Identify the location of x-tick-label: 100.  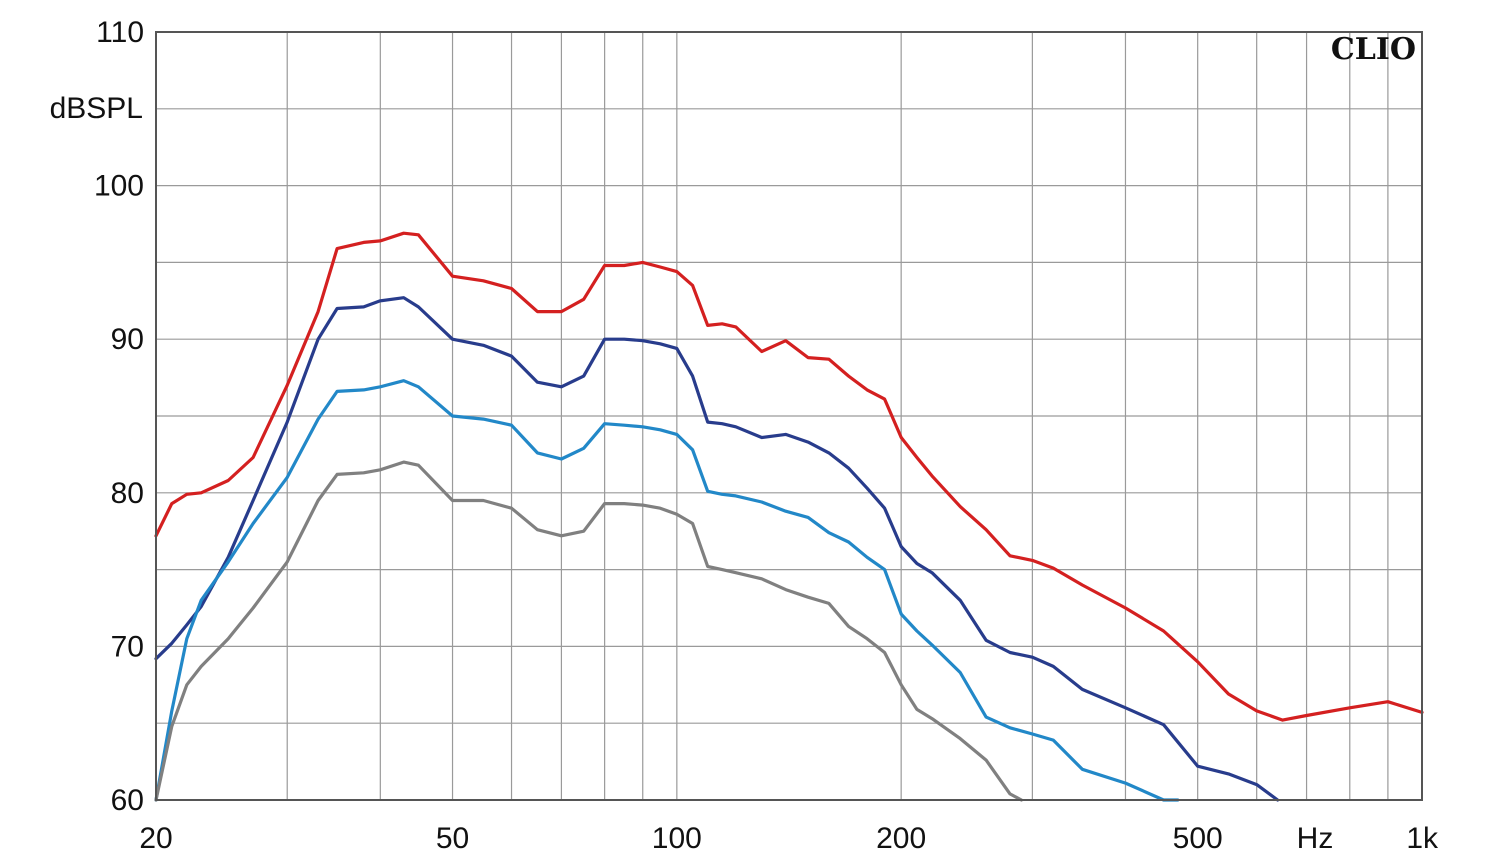
(677, 838).